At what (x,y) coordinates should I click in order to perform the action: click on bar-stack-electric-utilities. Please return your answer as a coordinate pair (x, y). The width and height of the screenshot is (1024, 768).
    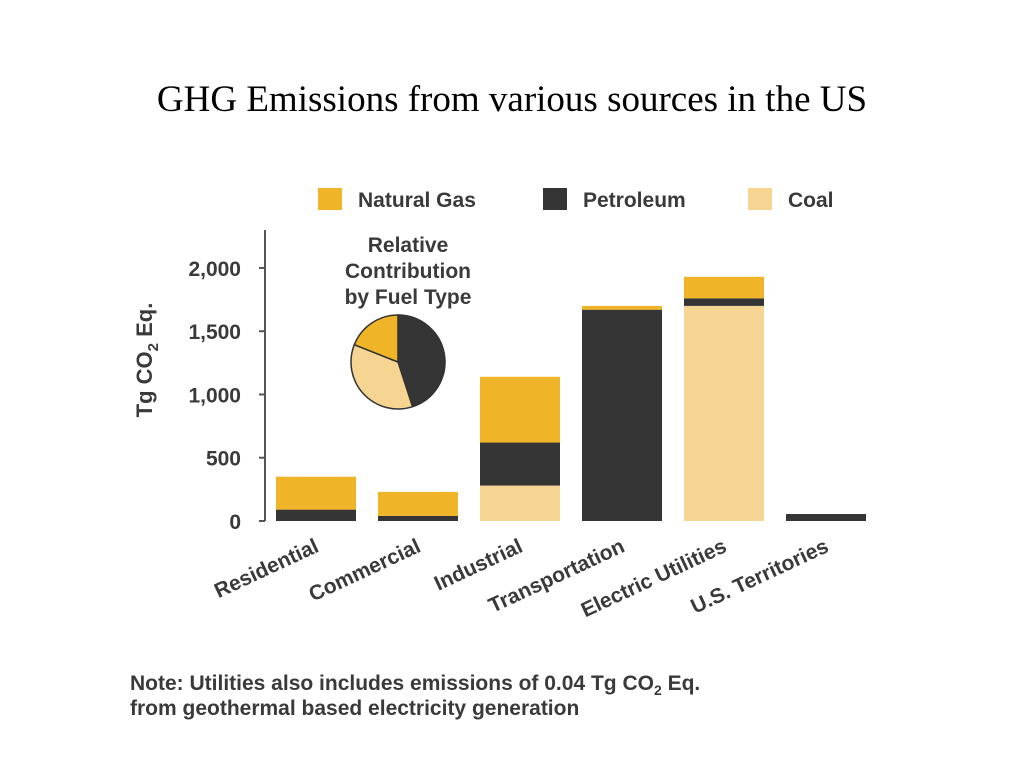
    Looking at the image, I should click on (724, 398).